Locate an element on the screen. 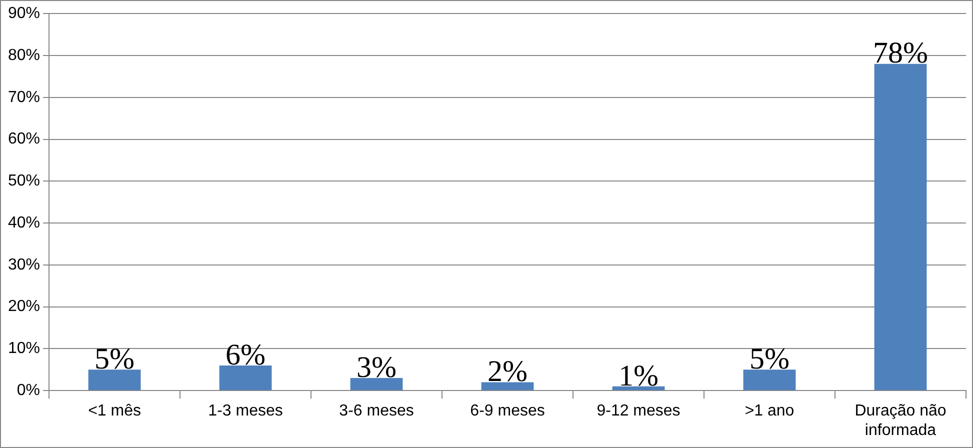 This screenshot has width=973, height=448. x-tick-label: 1-3 meses is located at coordinates (245, 411).